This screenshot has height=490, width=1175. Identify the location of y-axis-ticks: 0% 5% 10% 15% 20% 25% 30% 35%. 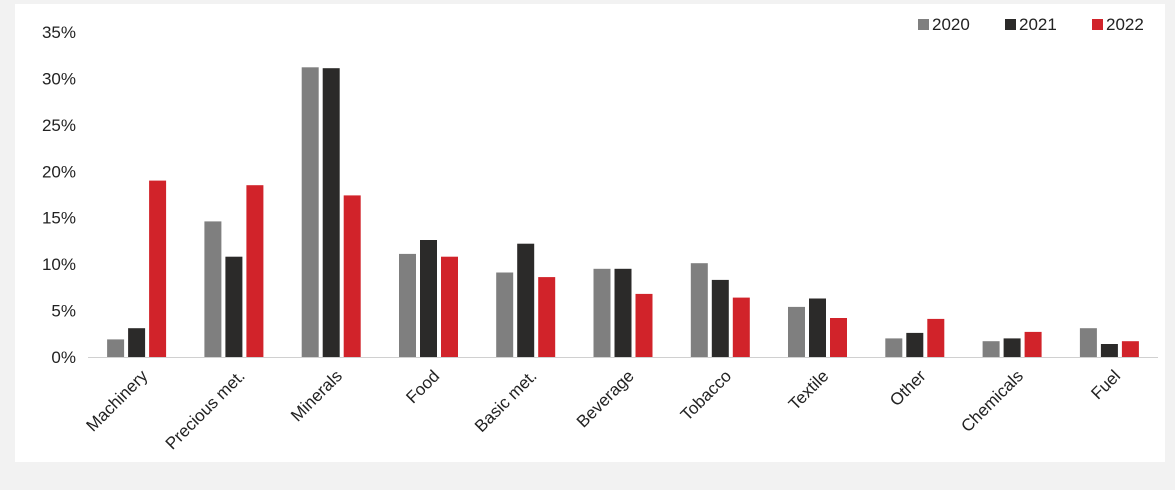
(59, 195).